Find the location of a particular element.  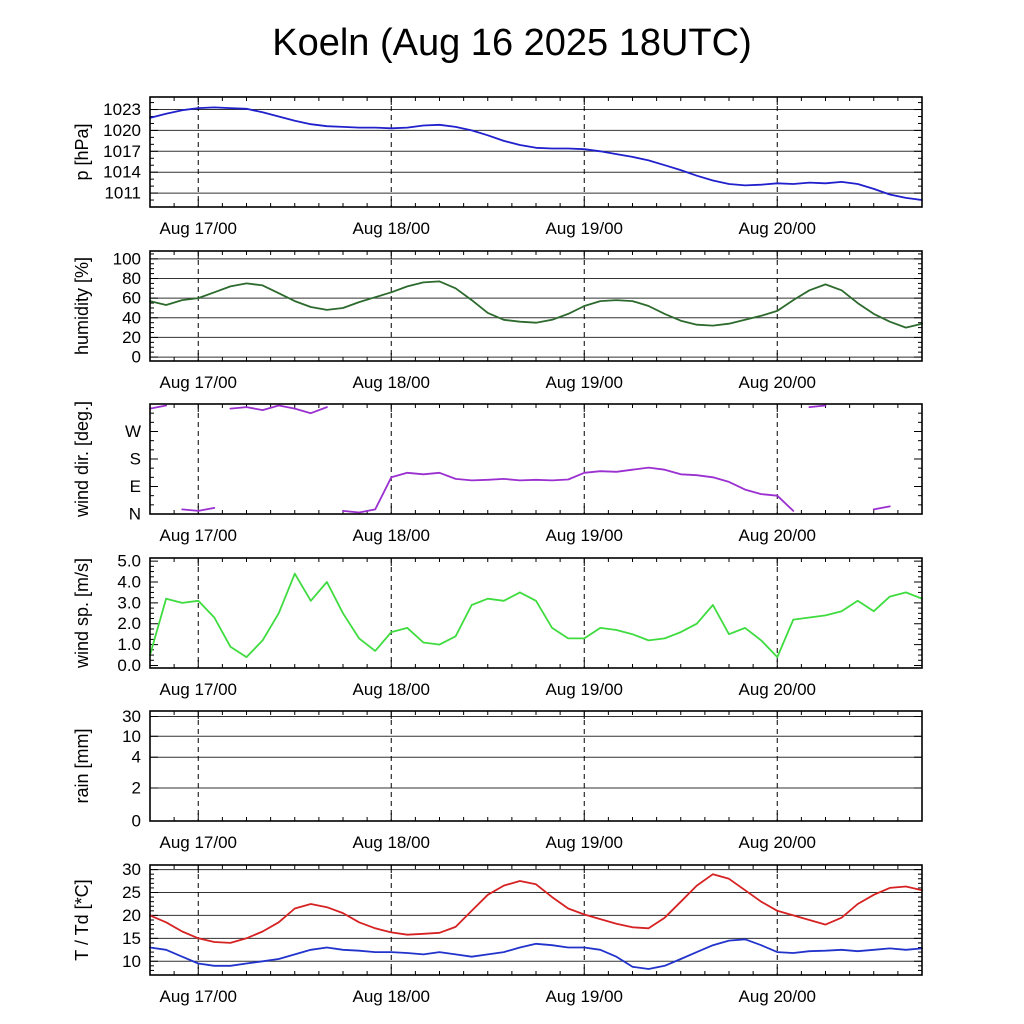

y-tick-label: 100 is located at coordinates (127, 258).